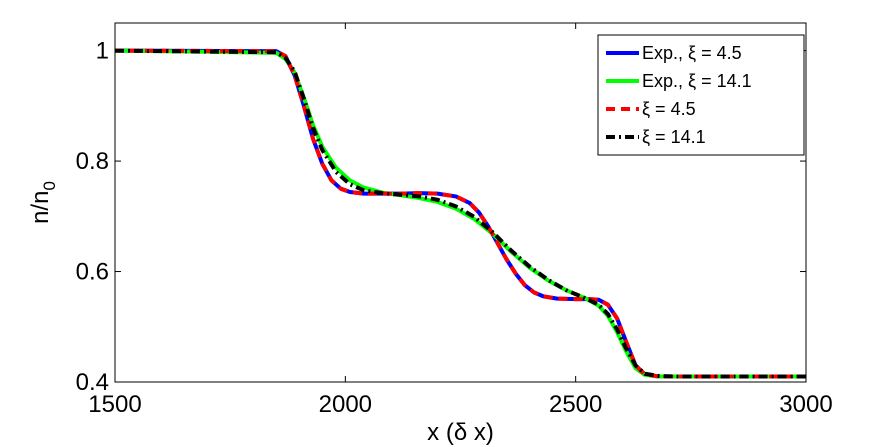 This screenshot has width=889, height=447. Describe the element at coordinates (460, 432) in the screenshot. I see `x-axis-label: x (δ x)` at that location.